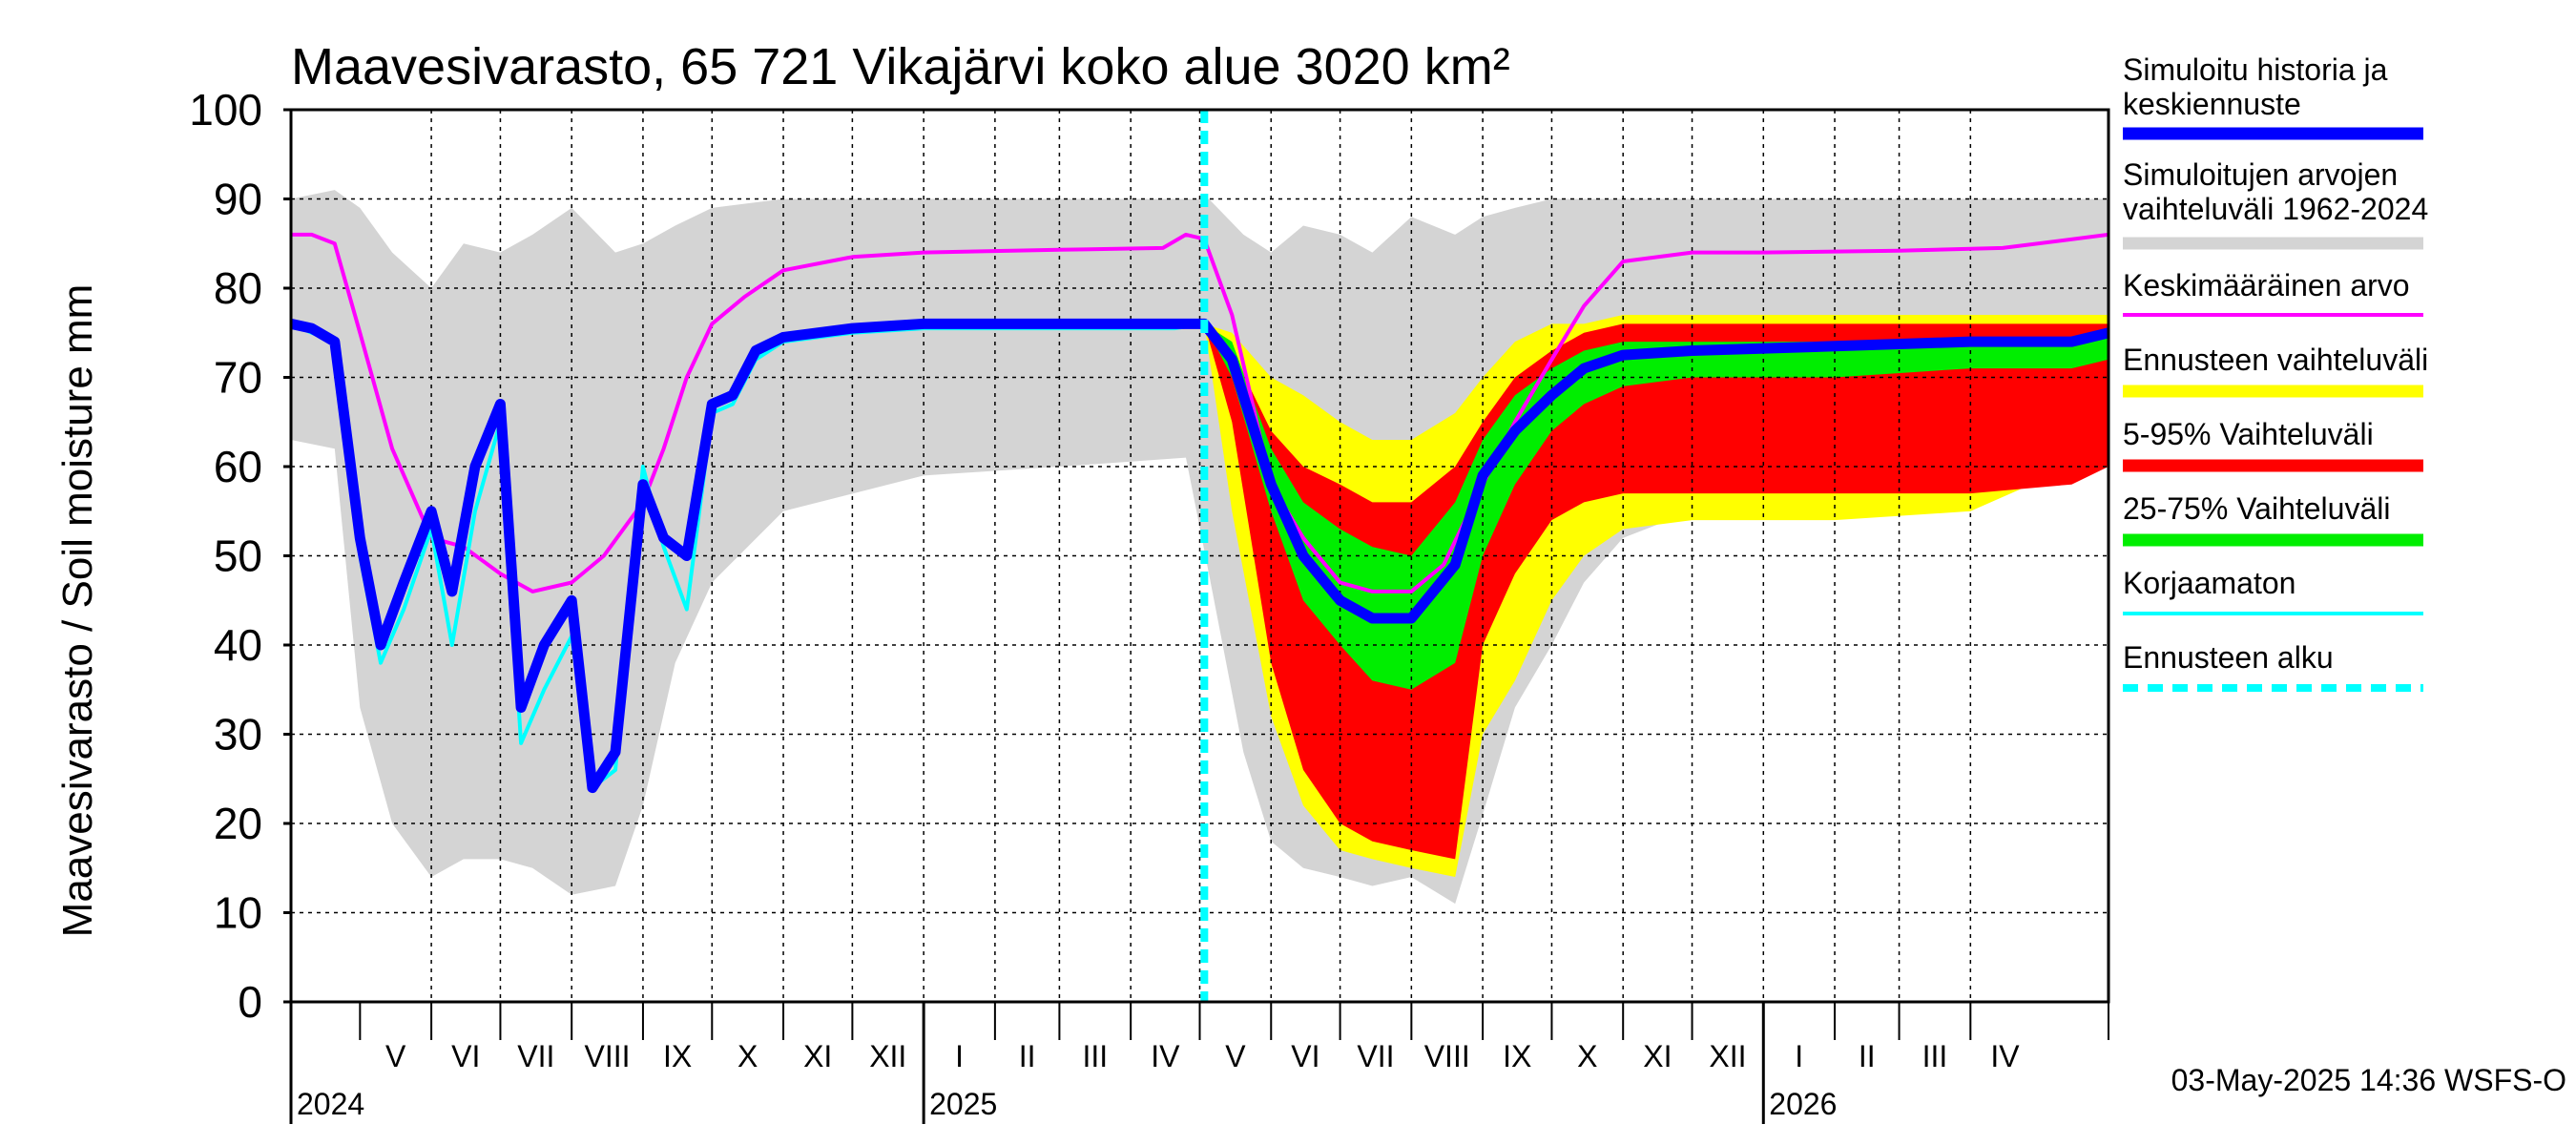 This screenshot has height=1145, width=2576. I want to click on footer-timestamp: 03-May-2025 14:36 WSFS-O, so click(2368, 1080).